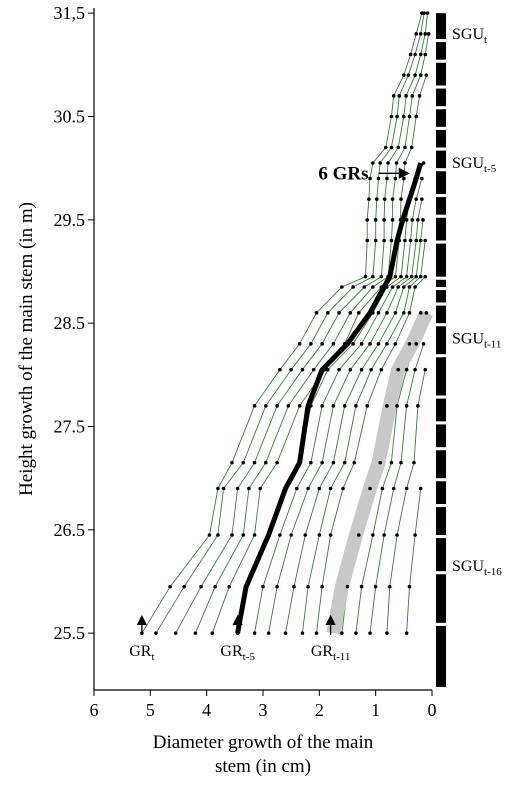 The image size is (516, 789). I want to click on x-axis-title-line: Diameter growth of the main, so click(263, 742).